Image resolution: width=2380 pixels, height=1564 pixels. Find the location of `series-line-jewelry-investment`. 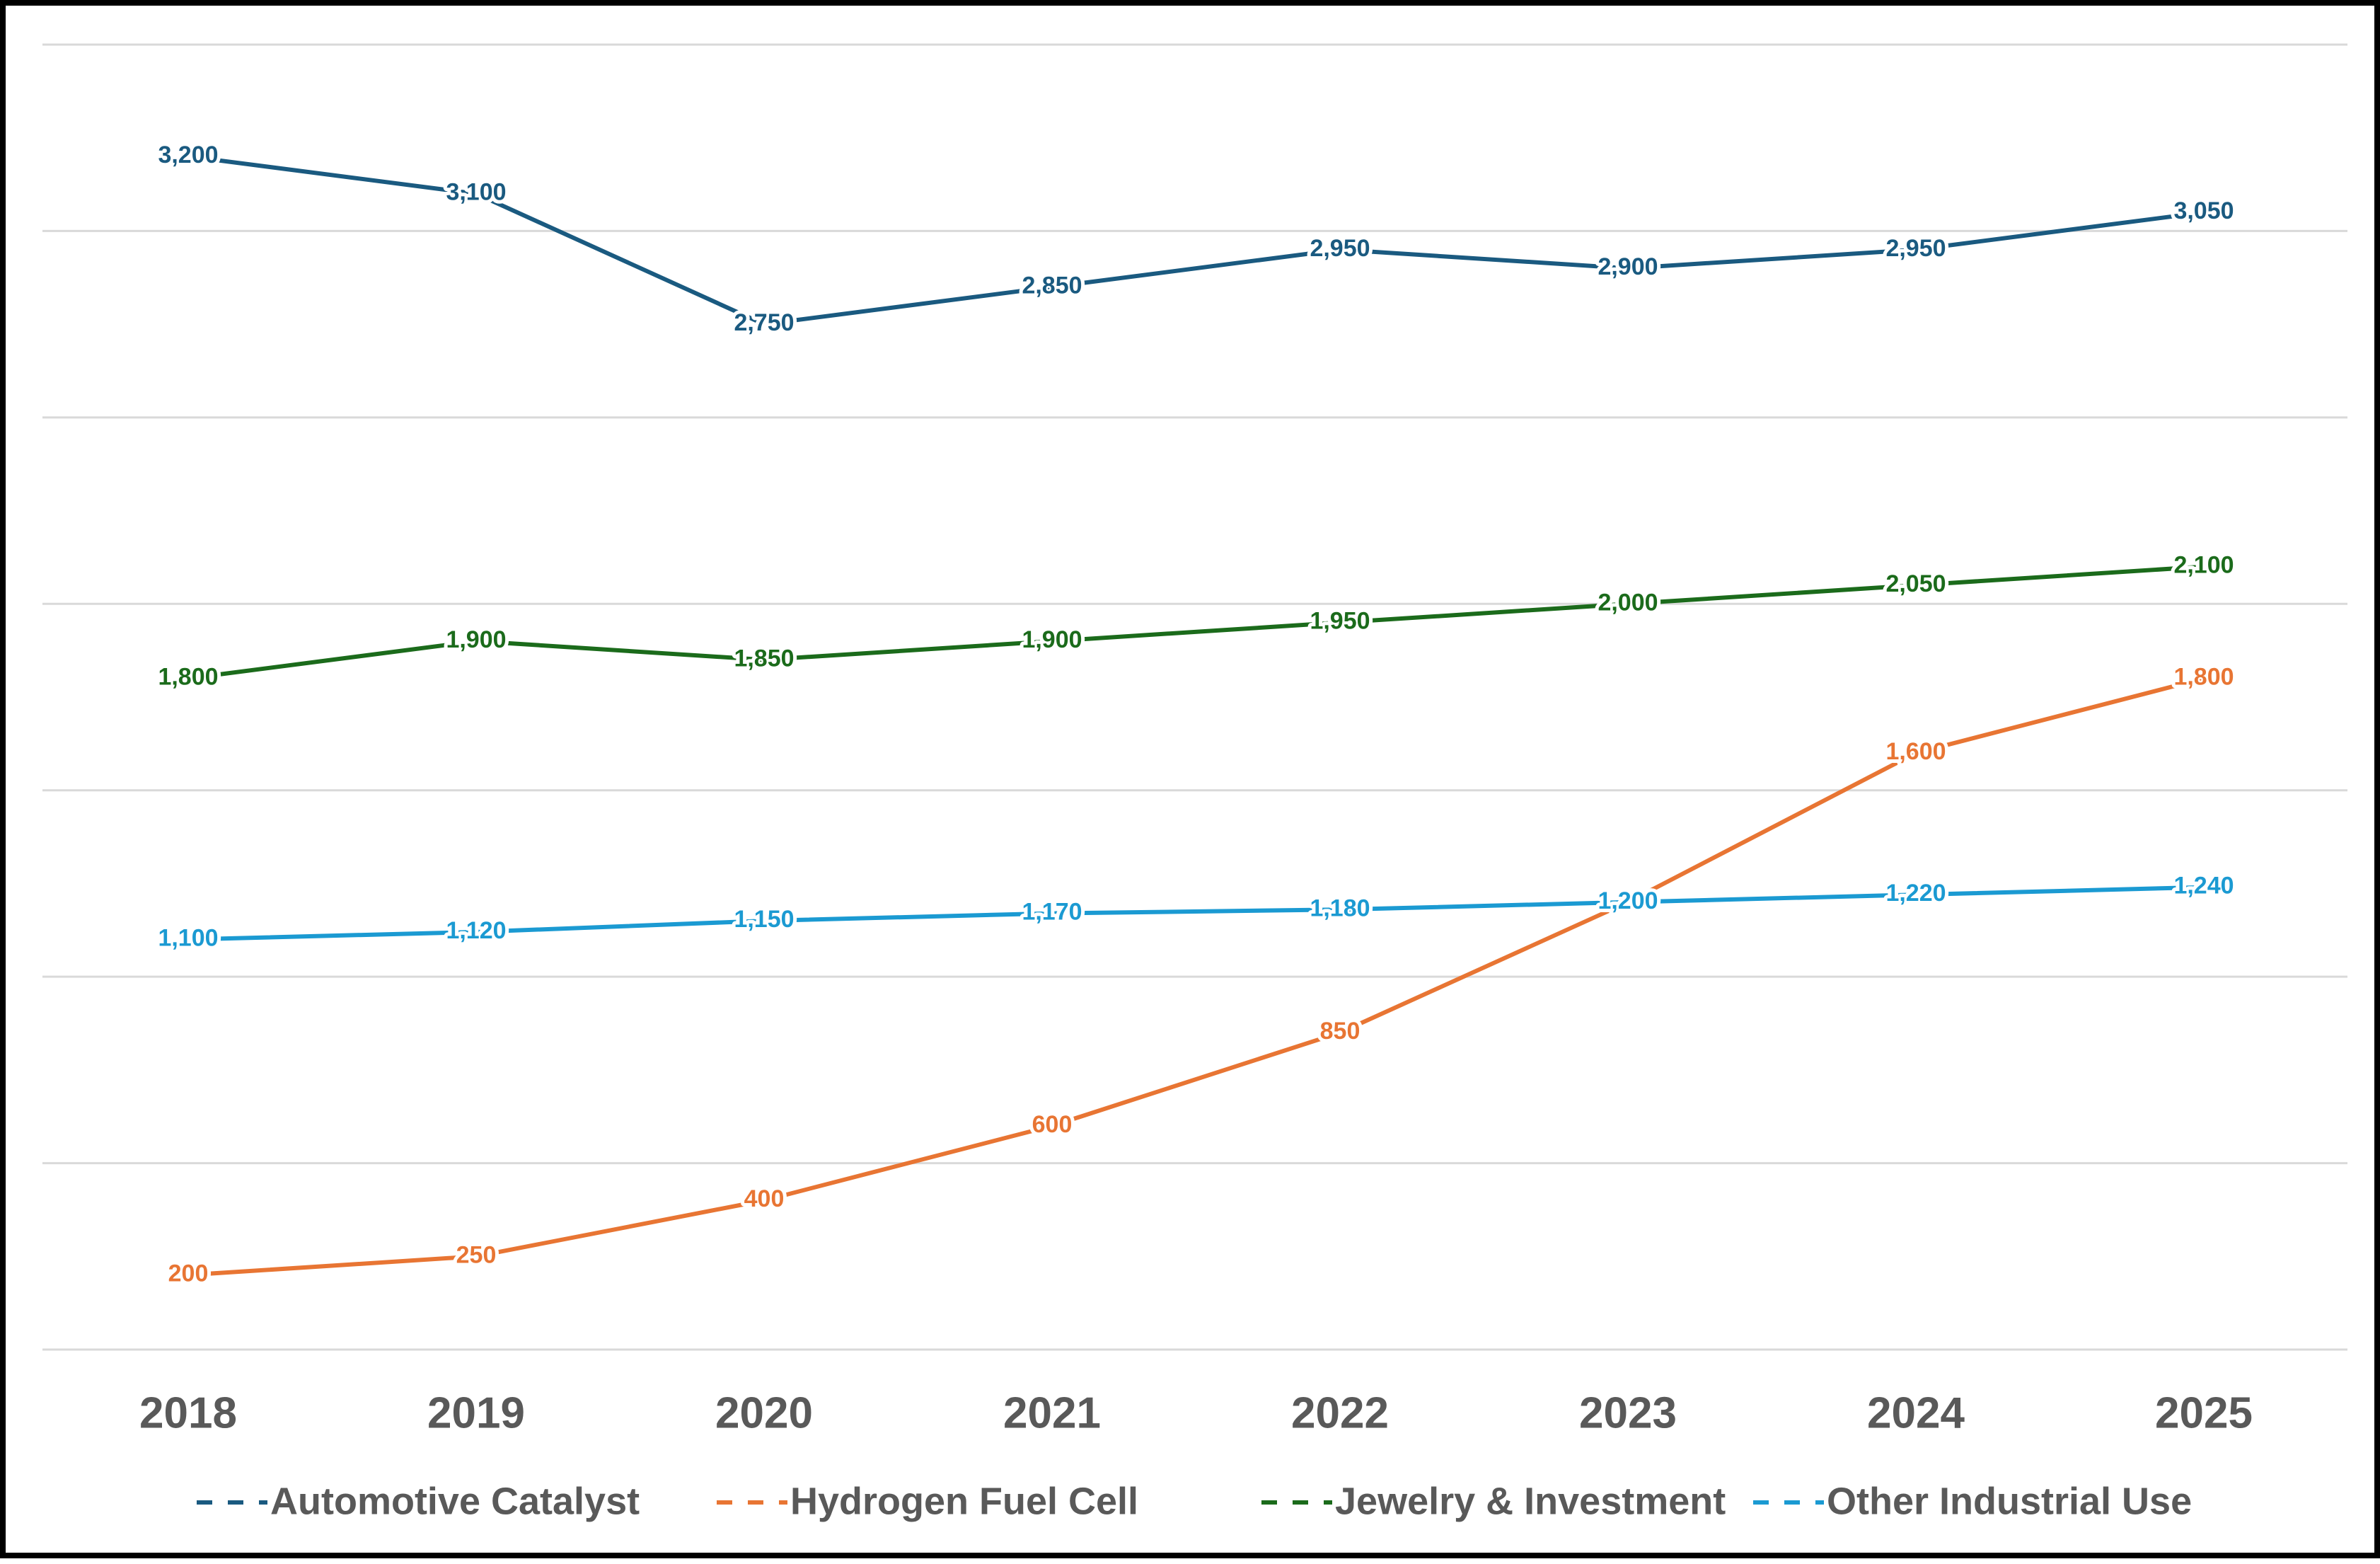

series-line-jewelry-investment is located at coordinates (1196, 623).